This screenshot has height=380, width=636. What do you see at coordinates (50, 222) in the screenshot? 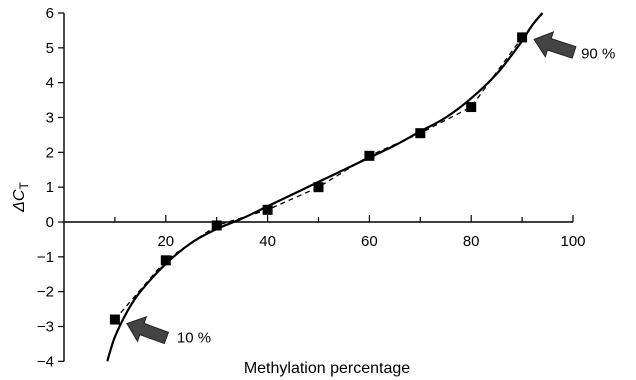
I see `y-tick-label: 0` at bounding box center [50, 222].